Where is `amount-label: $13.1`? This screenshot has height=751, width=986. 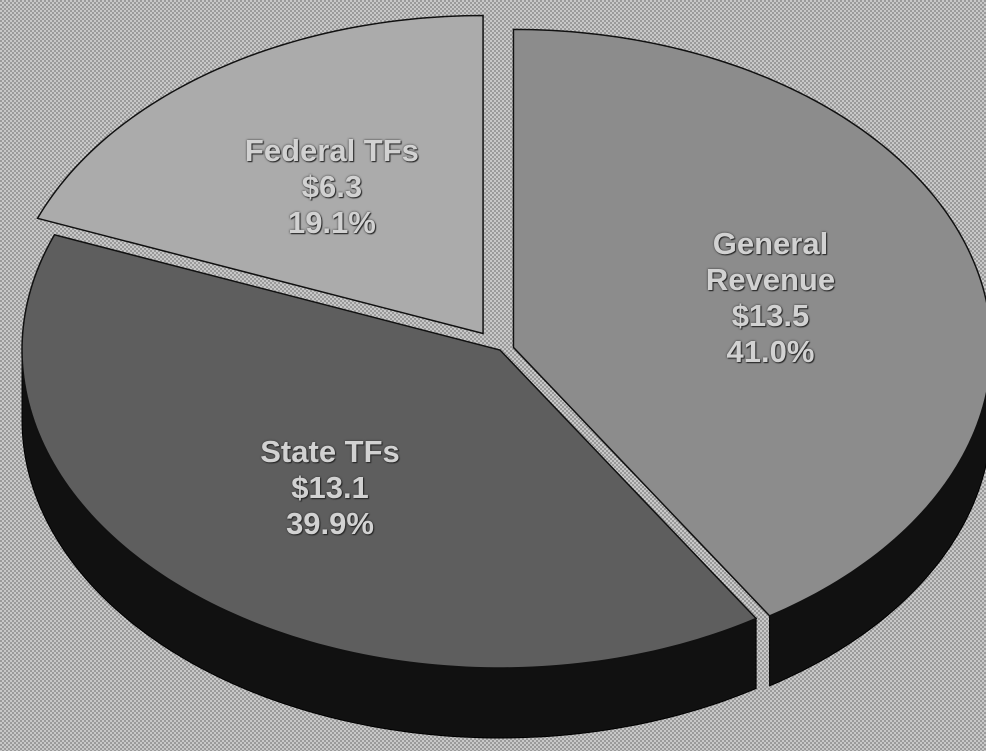
amount-label: $13.1 is located at coordinates (330, 487).